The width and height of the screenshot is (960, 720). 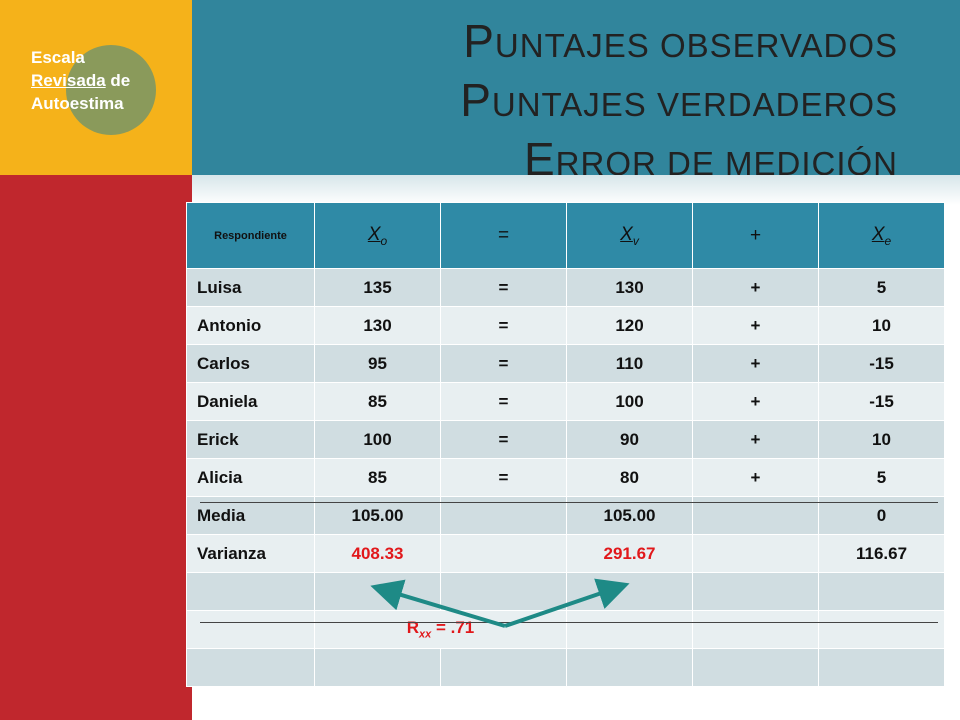 I want to click on title-line-2: Puntajes verdaderos, so click(x=679, y=102).